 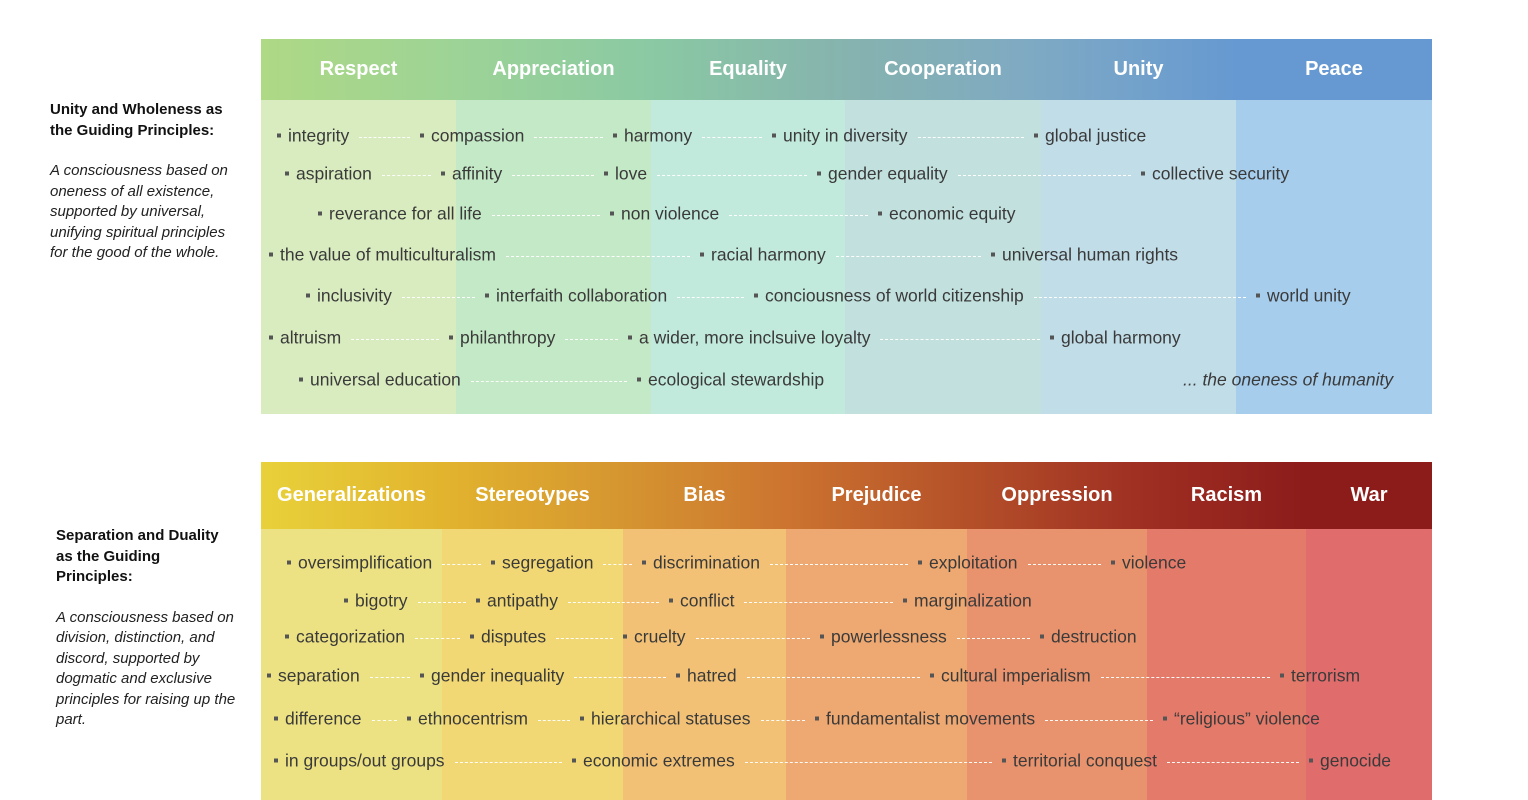 I want to click on separation-term-label: ethnocentrism, so click(x=473, y=718).